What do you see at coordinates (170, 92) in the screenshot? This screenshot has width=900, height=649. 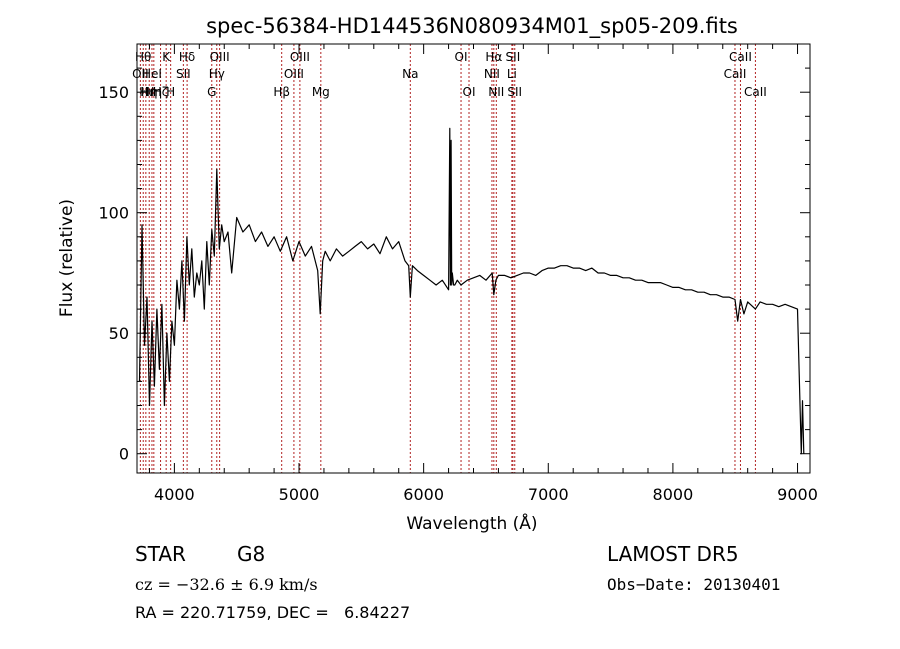 I see `line-label: H` at bounding box center [170, 92].